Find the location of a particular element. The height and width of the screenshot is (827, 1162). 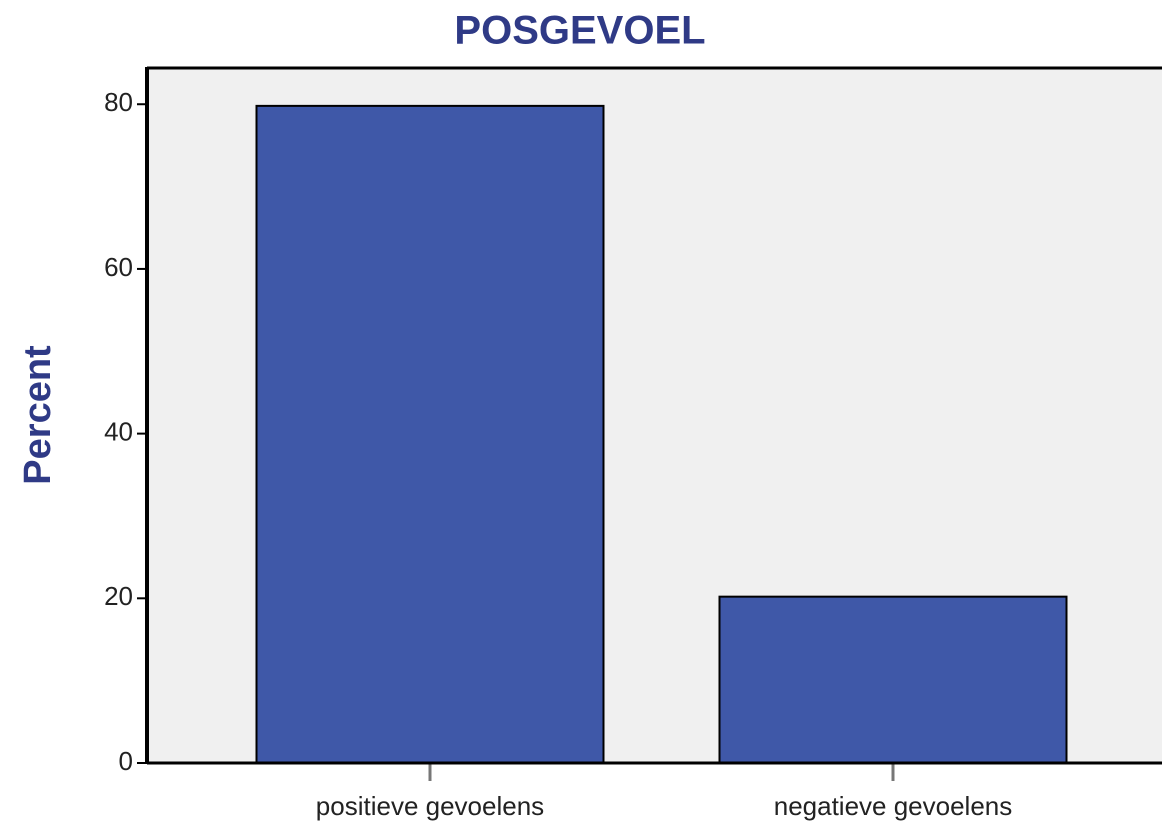

x-tick-label: positieve gevoelens is located at coordinates (430, 806).